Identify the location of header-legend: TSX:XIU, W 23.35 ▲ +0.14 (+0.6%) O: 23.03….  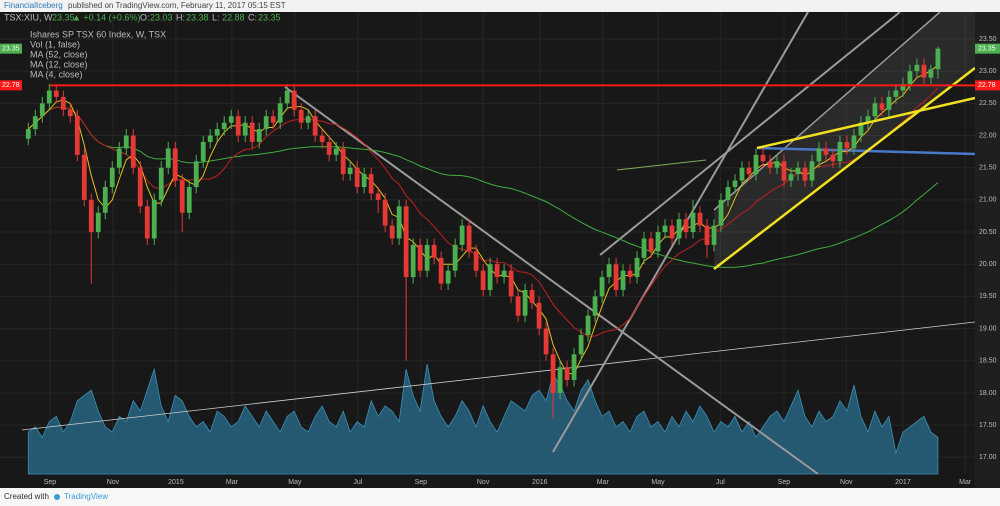
(142, 45).